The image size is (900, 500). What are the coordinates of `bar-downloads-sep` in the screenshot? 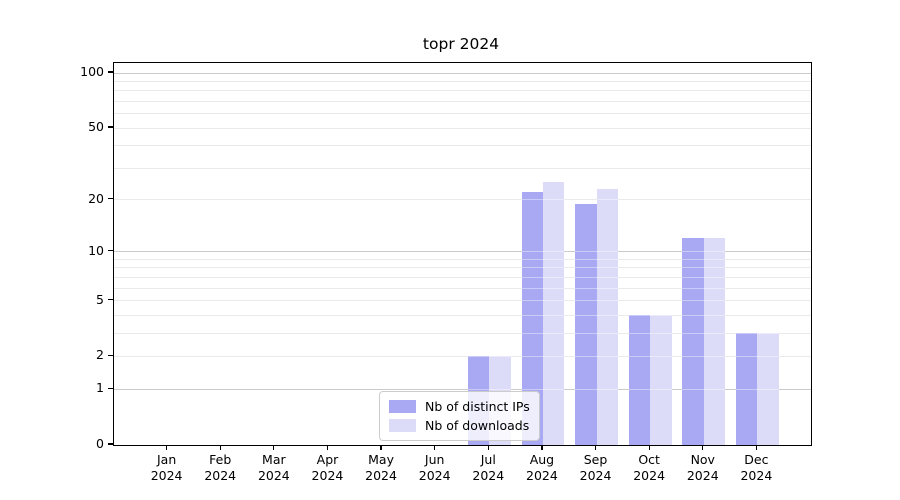 It's located at (607, 316).